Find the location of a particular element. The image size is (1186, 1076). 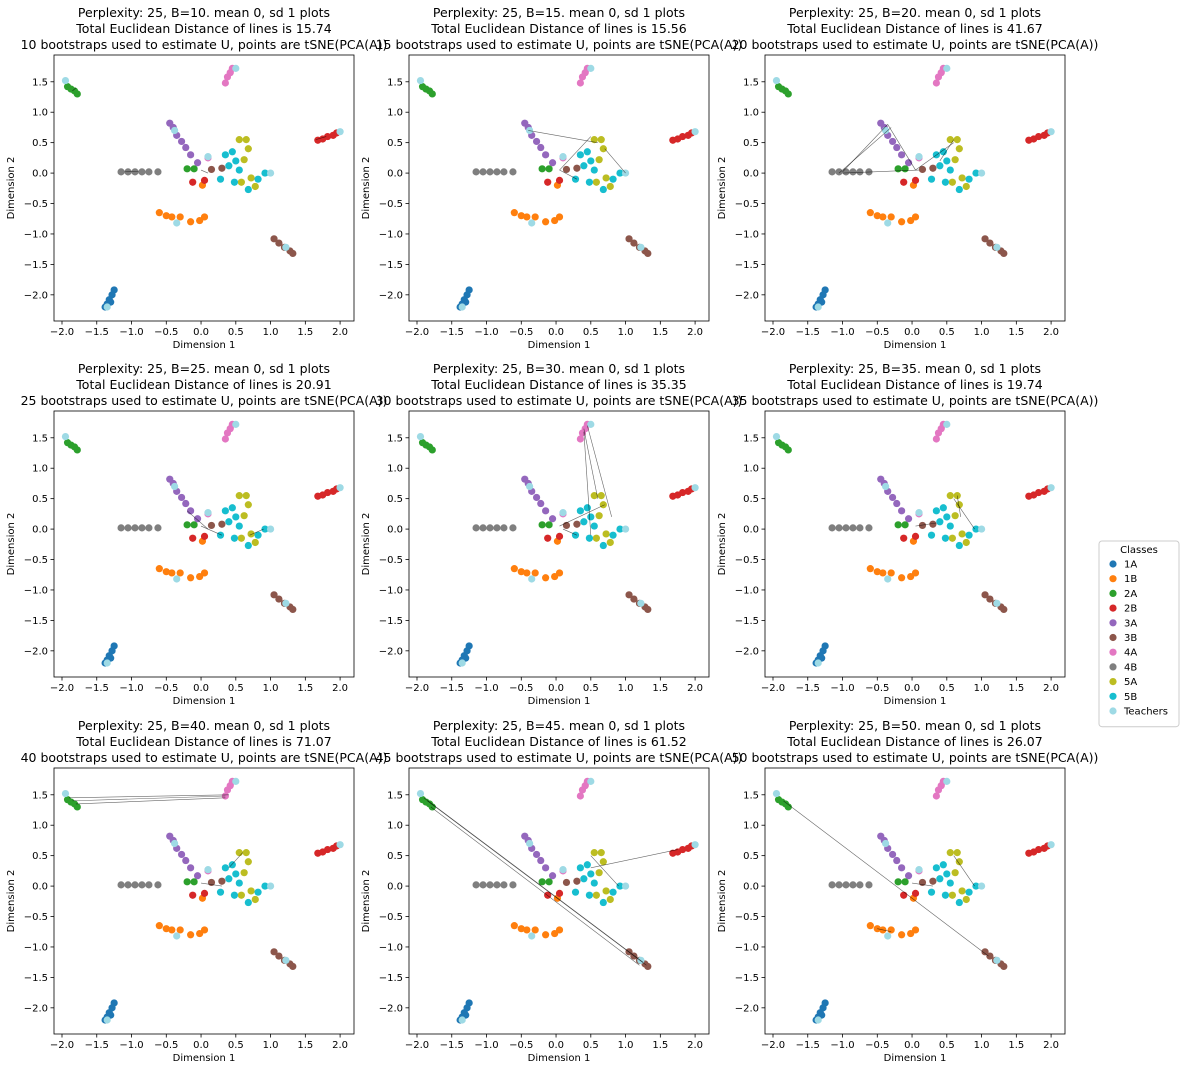

y-tick-label: −1.0 is located at coordinates (747, 947).